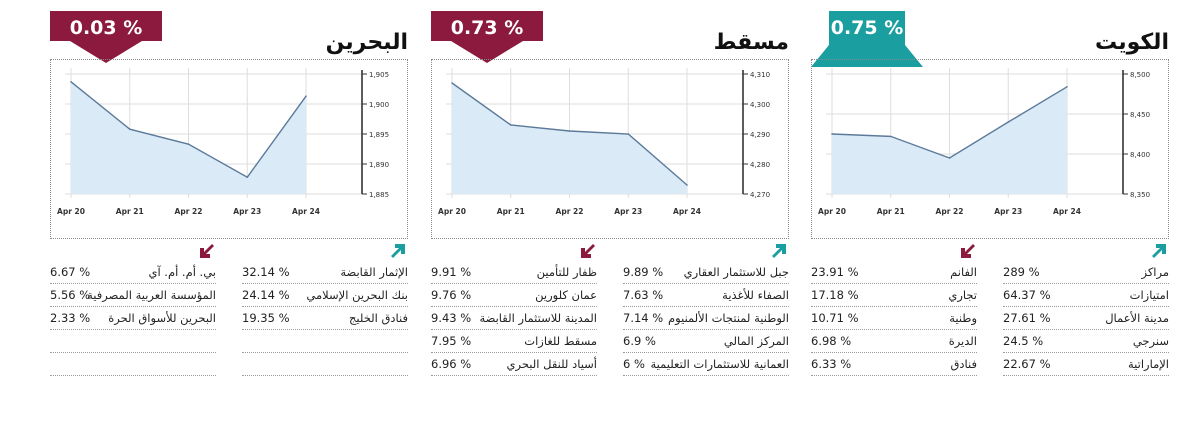 The height and width of the screenshot is (435, 1200). I want to click on arrow-up-right-icon, so click(1159, 251).